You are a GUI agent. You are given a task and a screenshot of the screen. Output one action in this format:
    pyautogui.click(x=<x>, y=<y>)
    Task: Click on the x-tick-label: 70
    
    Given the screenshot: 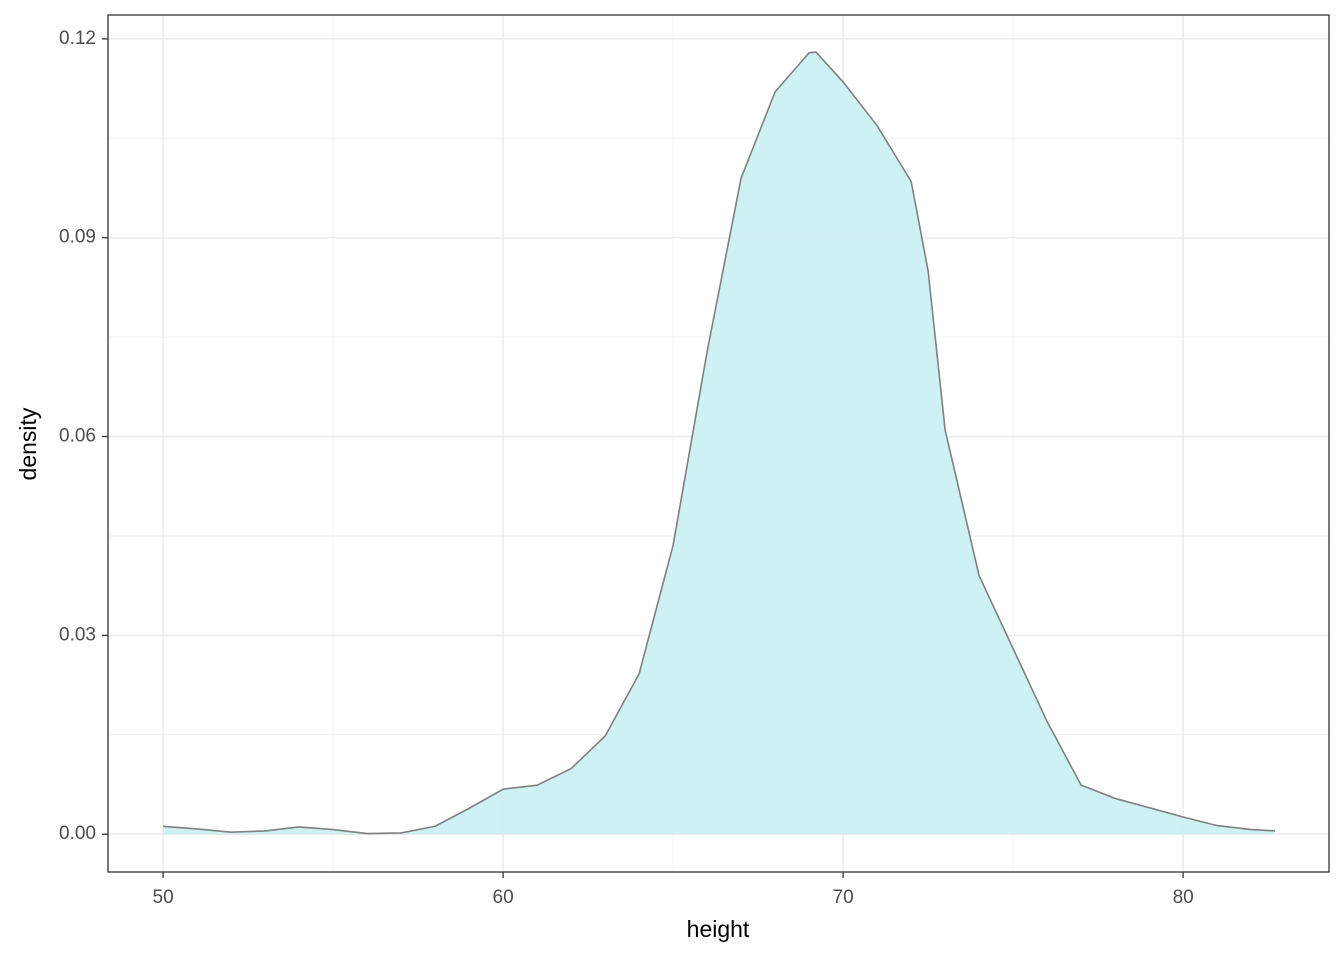 What is the action you would take?
    pyautogui.click(x=843, y=897)
    